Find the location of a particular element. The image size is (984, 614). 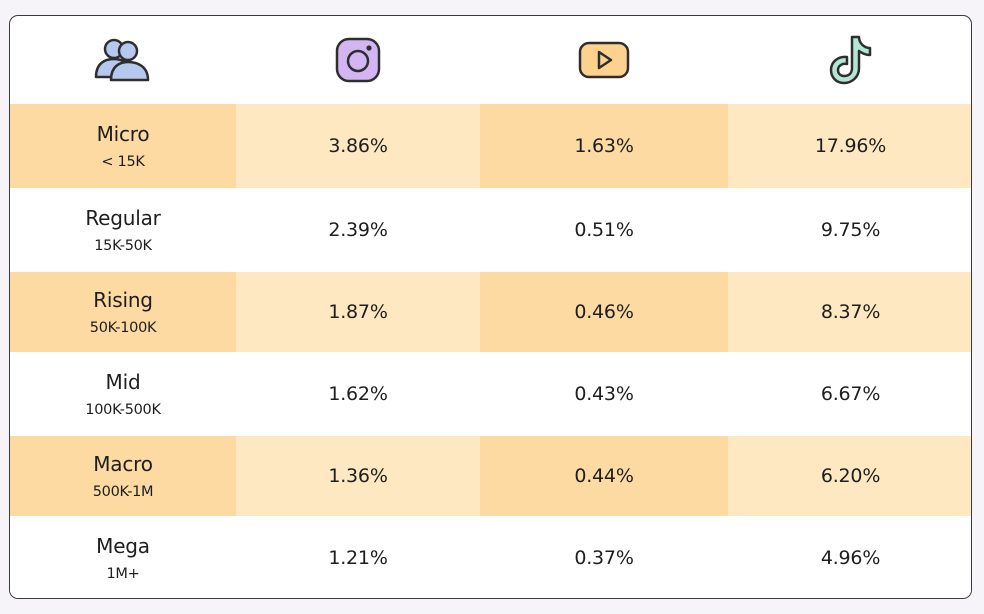

tiktok-value-cell: 8.37% is located at coordinates (849, 312).